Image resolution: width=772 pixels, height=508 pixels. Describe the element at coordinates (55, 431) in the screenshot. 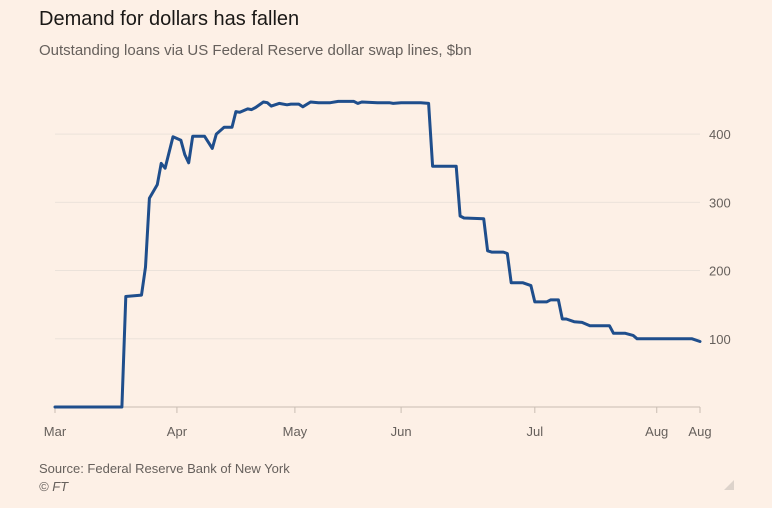

I see `x-tick-label: Mar` at that location.